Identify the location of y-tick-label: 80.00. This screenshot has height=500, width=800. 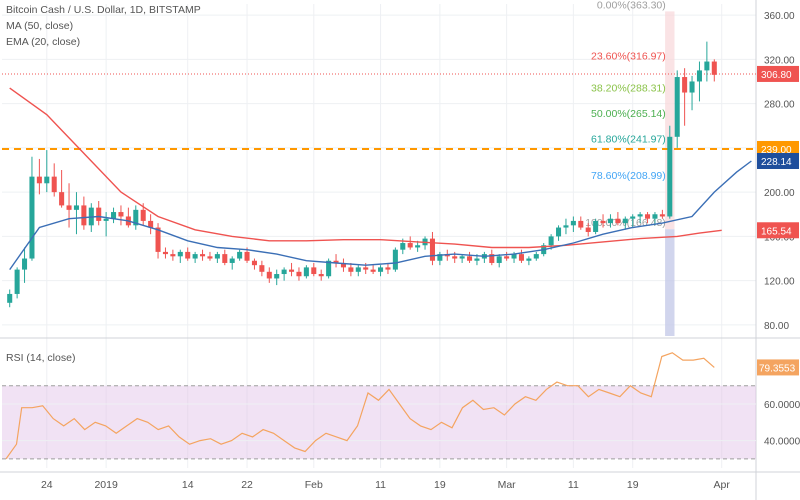
(776, 326).